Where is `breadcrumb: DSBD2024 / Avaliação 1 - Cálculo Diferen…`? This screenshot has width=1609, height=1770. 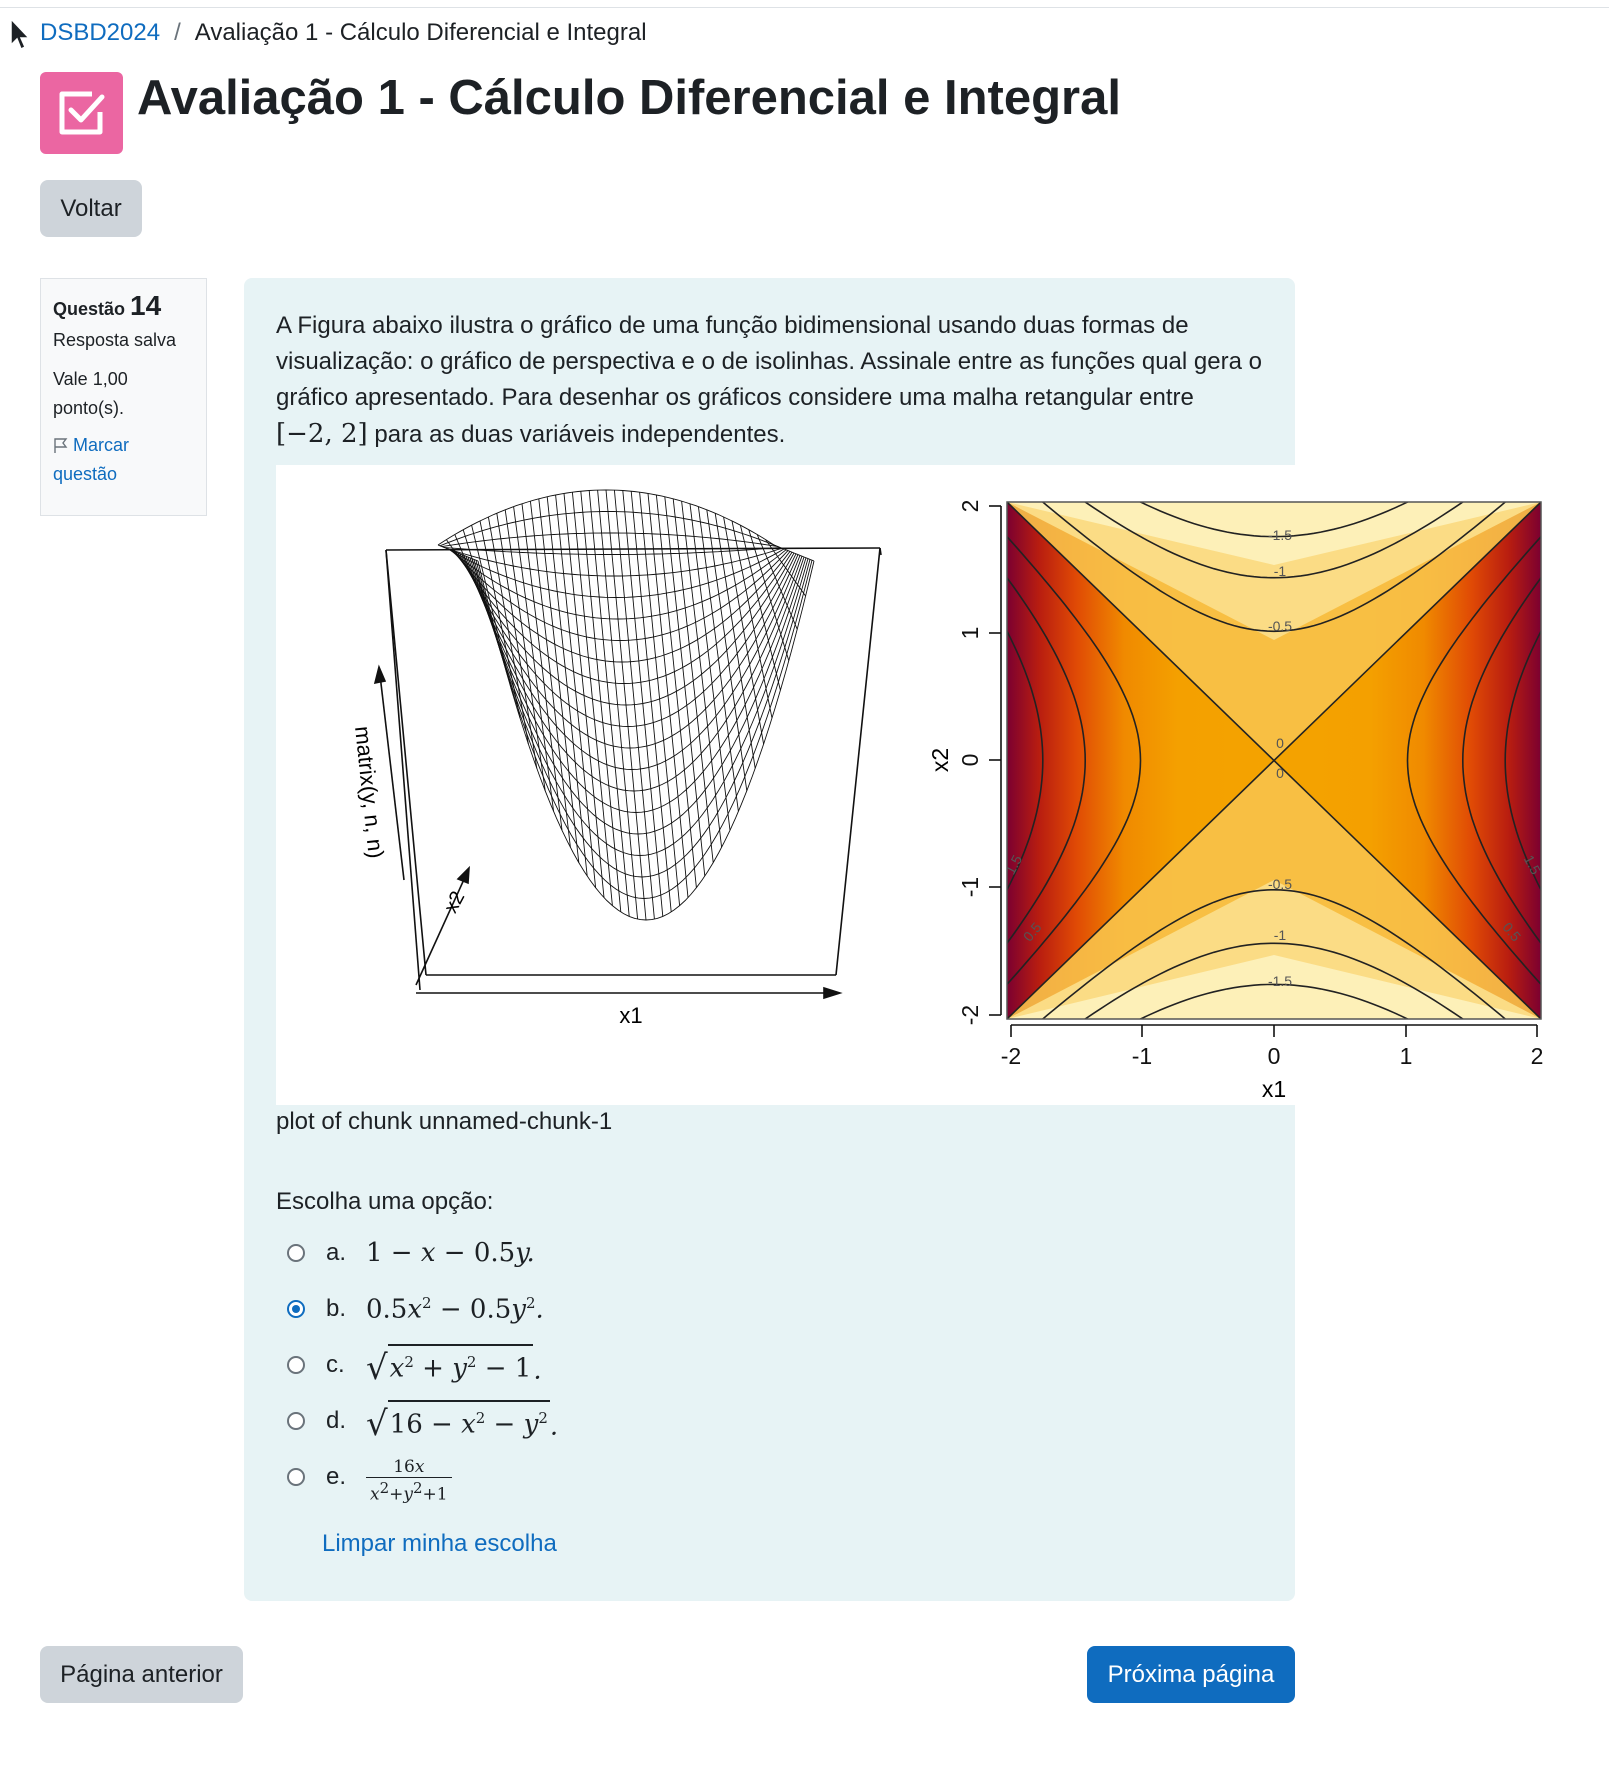 breadcrumb: DSBD2024 / Avaliação 1 - Cálculo Diferen… is located at coordinates (343, 33).